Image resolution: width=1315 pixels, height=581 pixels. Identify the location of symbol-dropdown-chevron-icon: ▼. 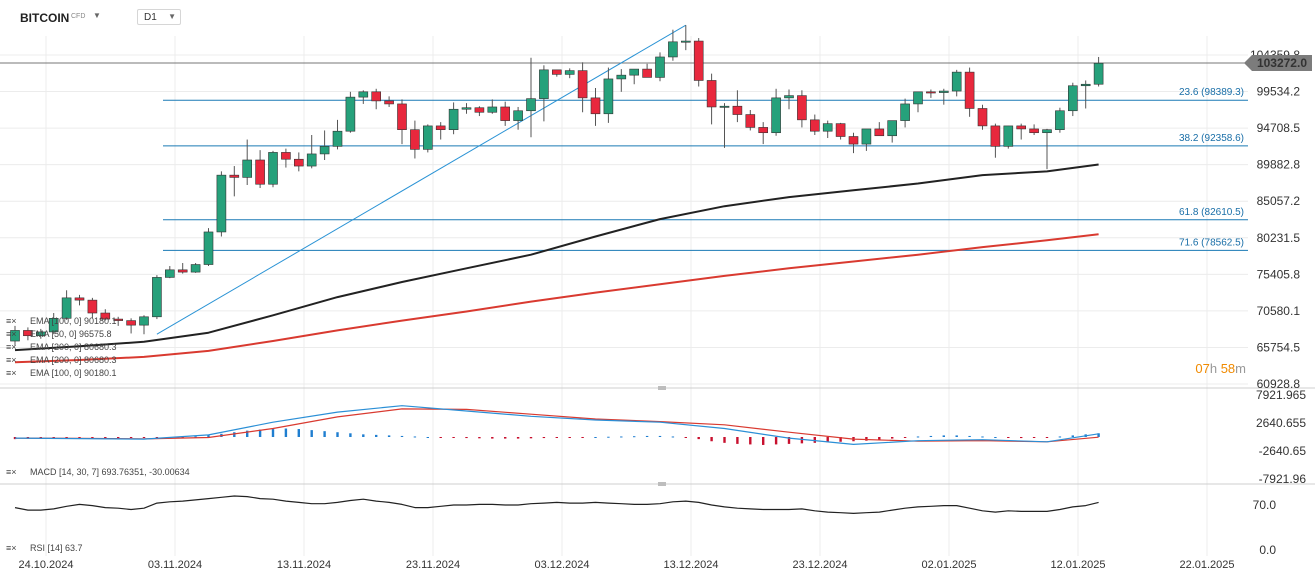
(97, 15).